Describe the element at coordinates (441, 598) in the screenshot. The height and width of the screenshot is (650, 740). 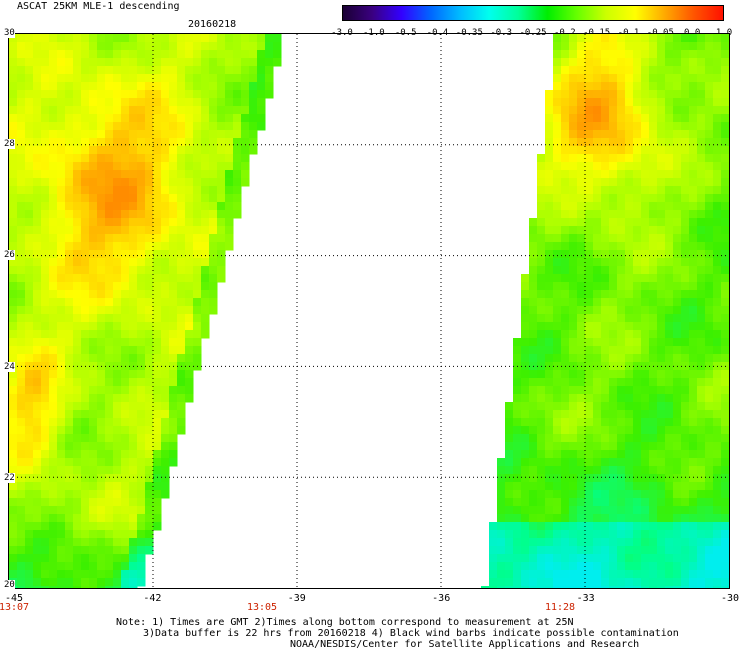
I see `lon-tick-label: -36` at that location.